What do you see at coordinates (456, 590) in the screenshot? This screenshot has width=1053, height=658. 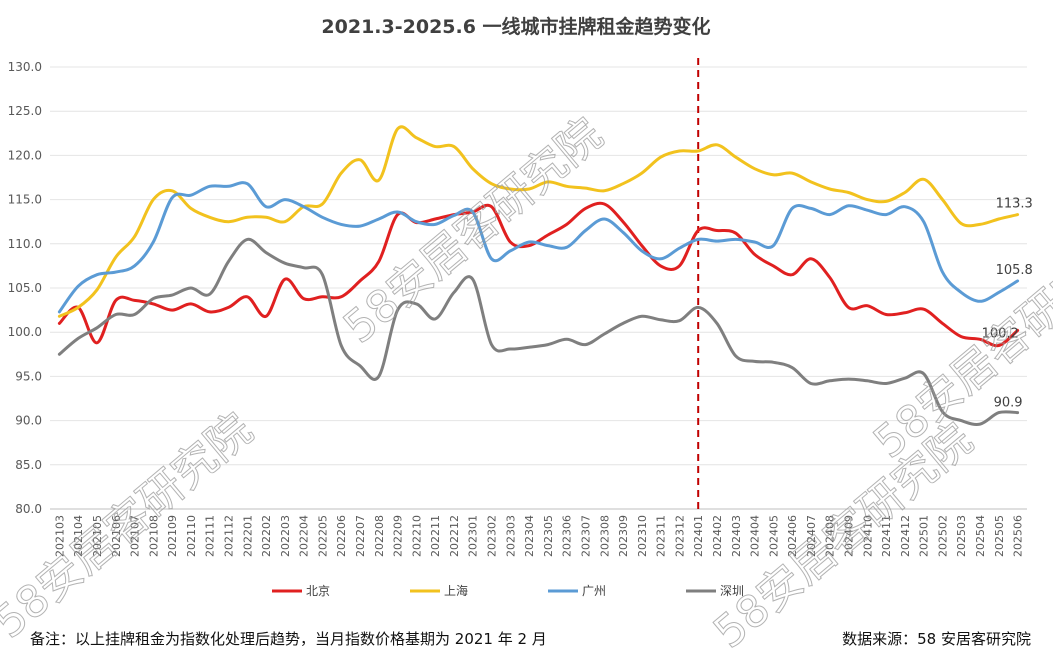 I see `legend-label: 上海` at bounding box center [456, 590].